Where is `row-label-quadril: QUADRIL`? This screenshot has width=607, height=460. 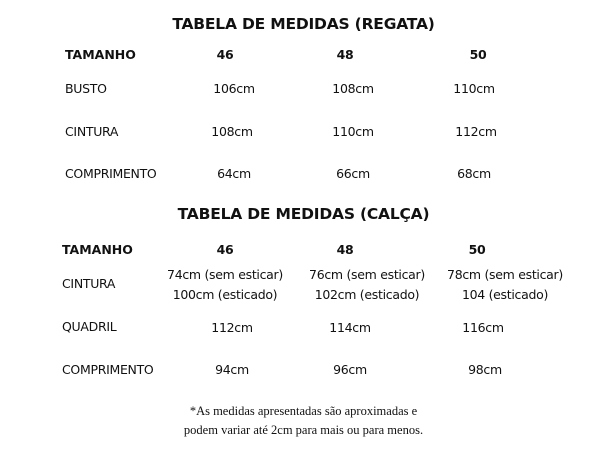
row-label-quadril: QUADRIL is located at coordinates (89, 326).